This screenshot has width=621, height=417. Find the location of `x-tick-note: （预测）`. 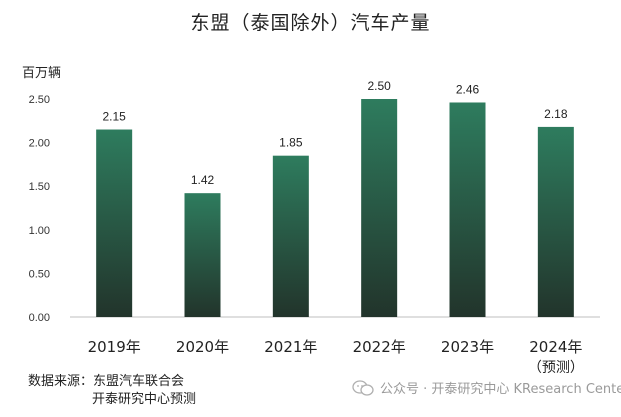

x-tick-note: （预测） is located at coordinates (556, 368).